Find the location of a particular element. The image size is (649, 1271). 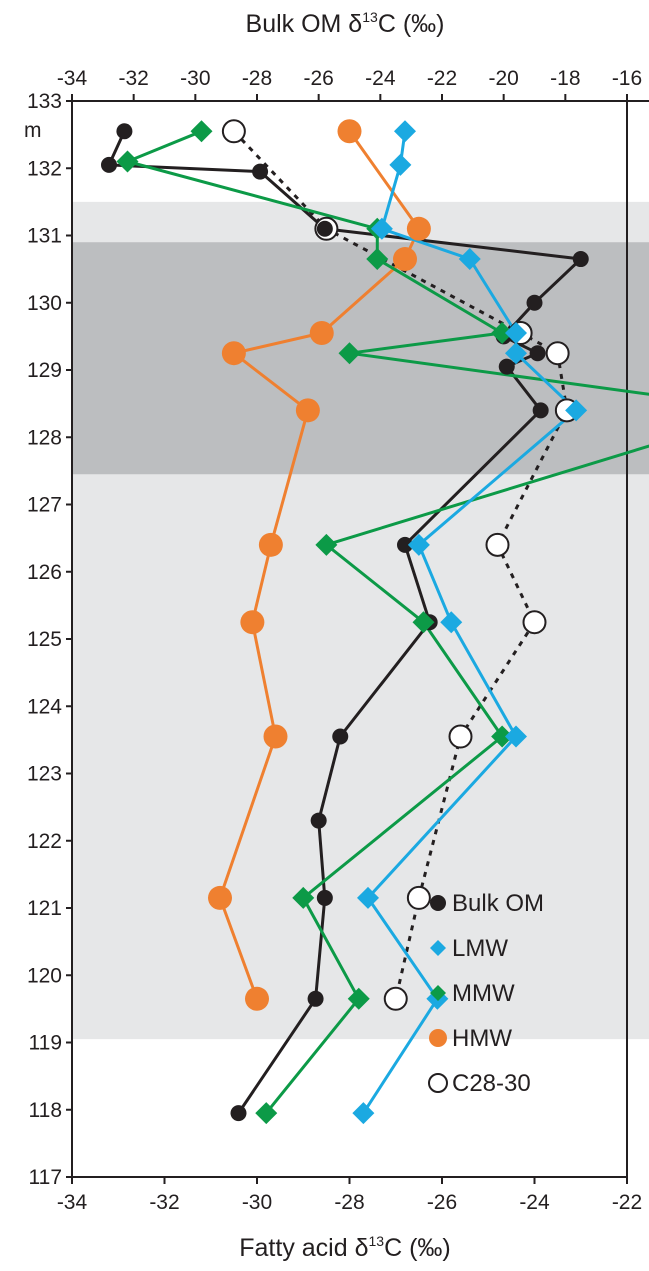

legend: Bulk OM LMW MMW HMW C28-30 is located at coordinates (486, 993).